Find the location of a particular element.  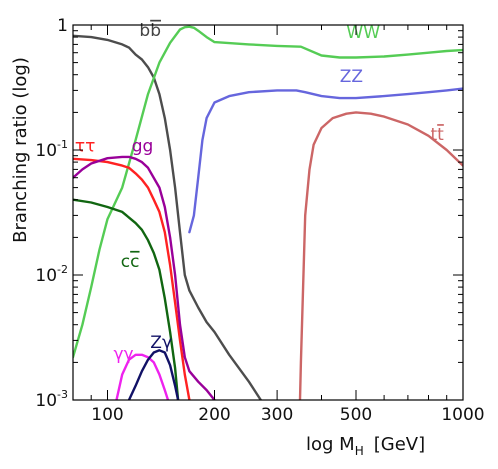

series-label-tautau: ττ is located at coordinates (85, 147).